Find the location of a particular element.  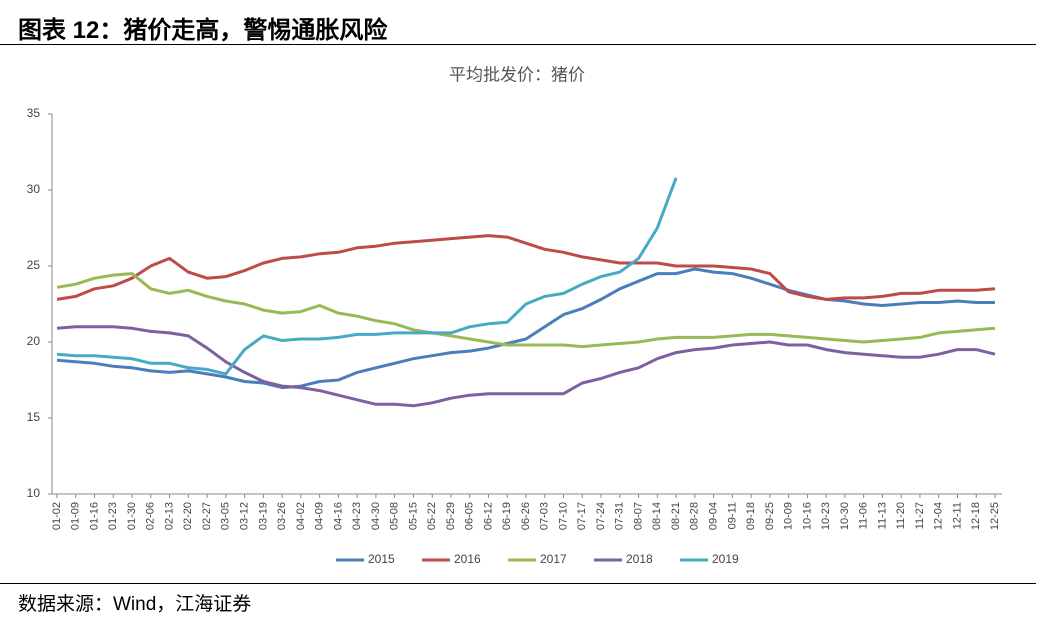

x-tick-label: 01-02 is located at coordinates (57, 516).